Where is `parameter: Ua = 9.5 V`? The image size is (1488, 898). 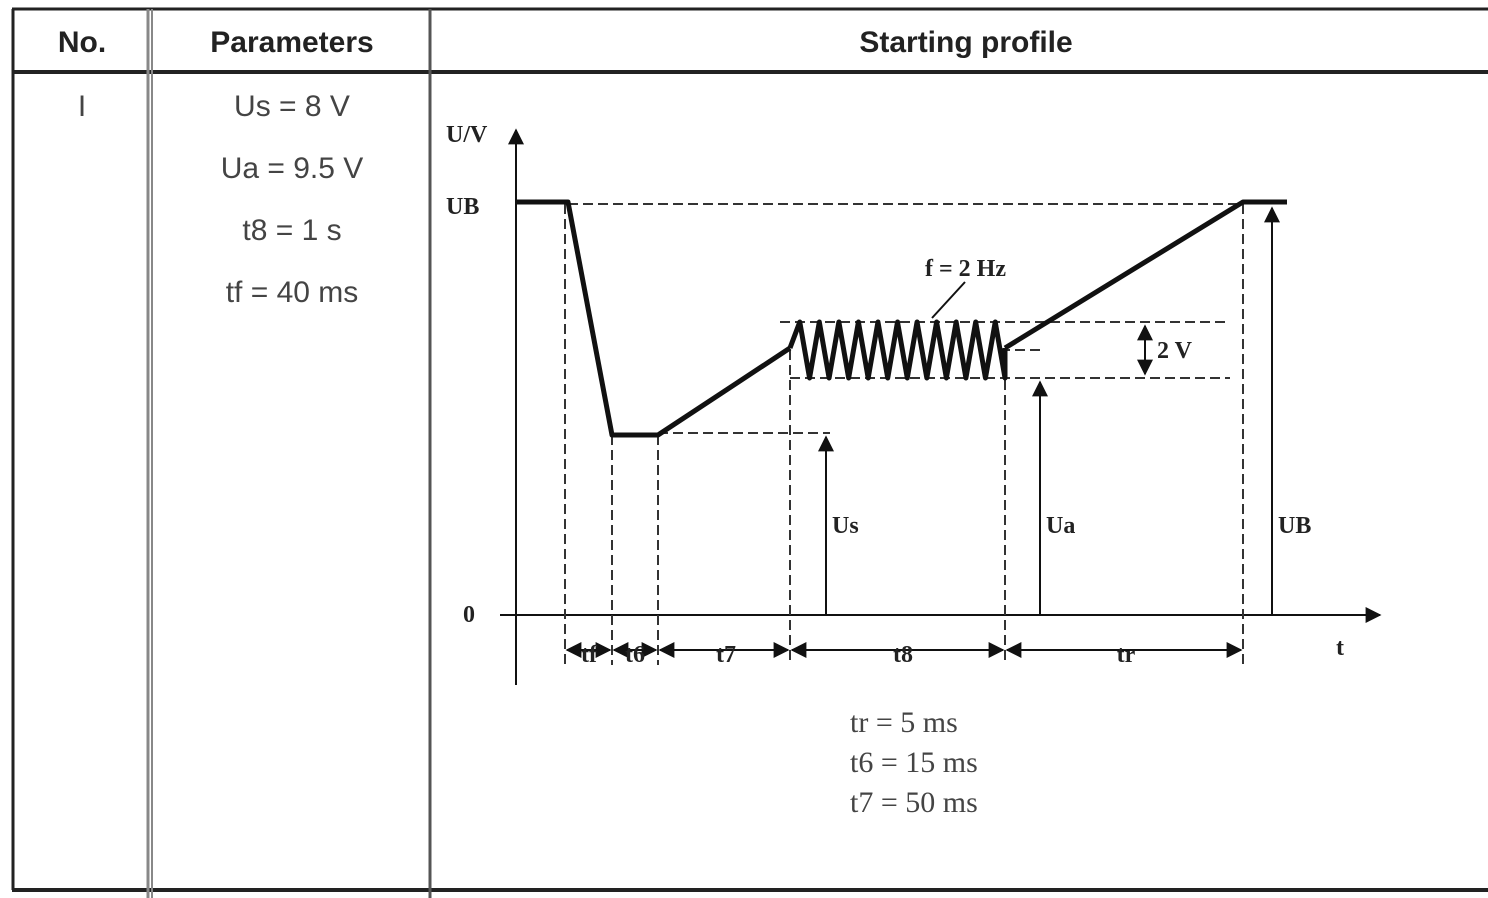
parameter: Ua = 9.5 V is located at coordinates (292, 168).